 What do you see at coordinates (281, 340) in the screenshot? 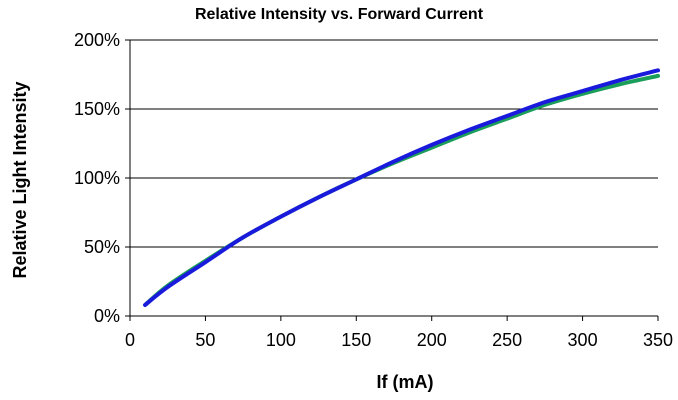
I see `x-tick-label: 100` at bounding box center [281, 340].